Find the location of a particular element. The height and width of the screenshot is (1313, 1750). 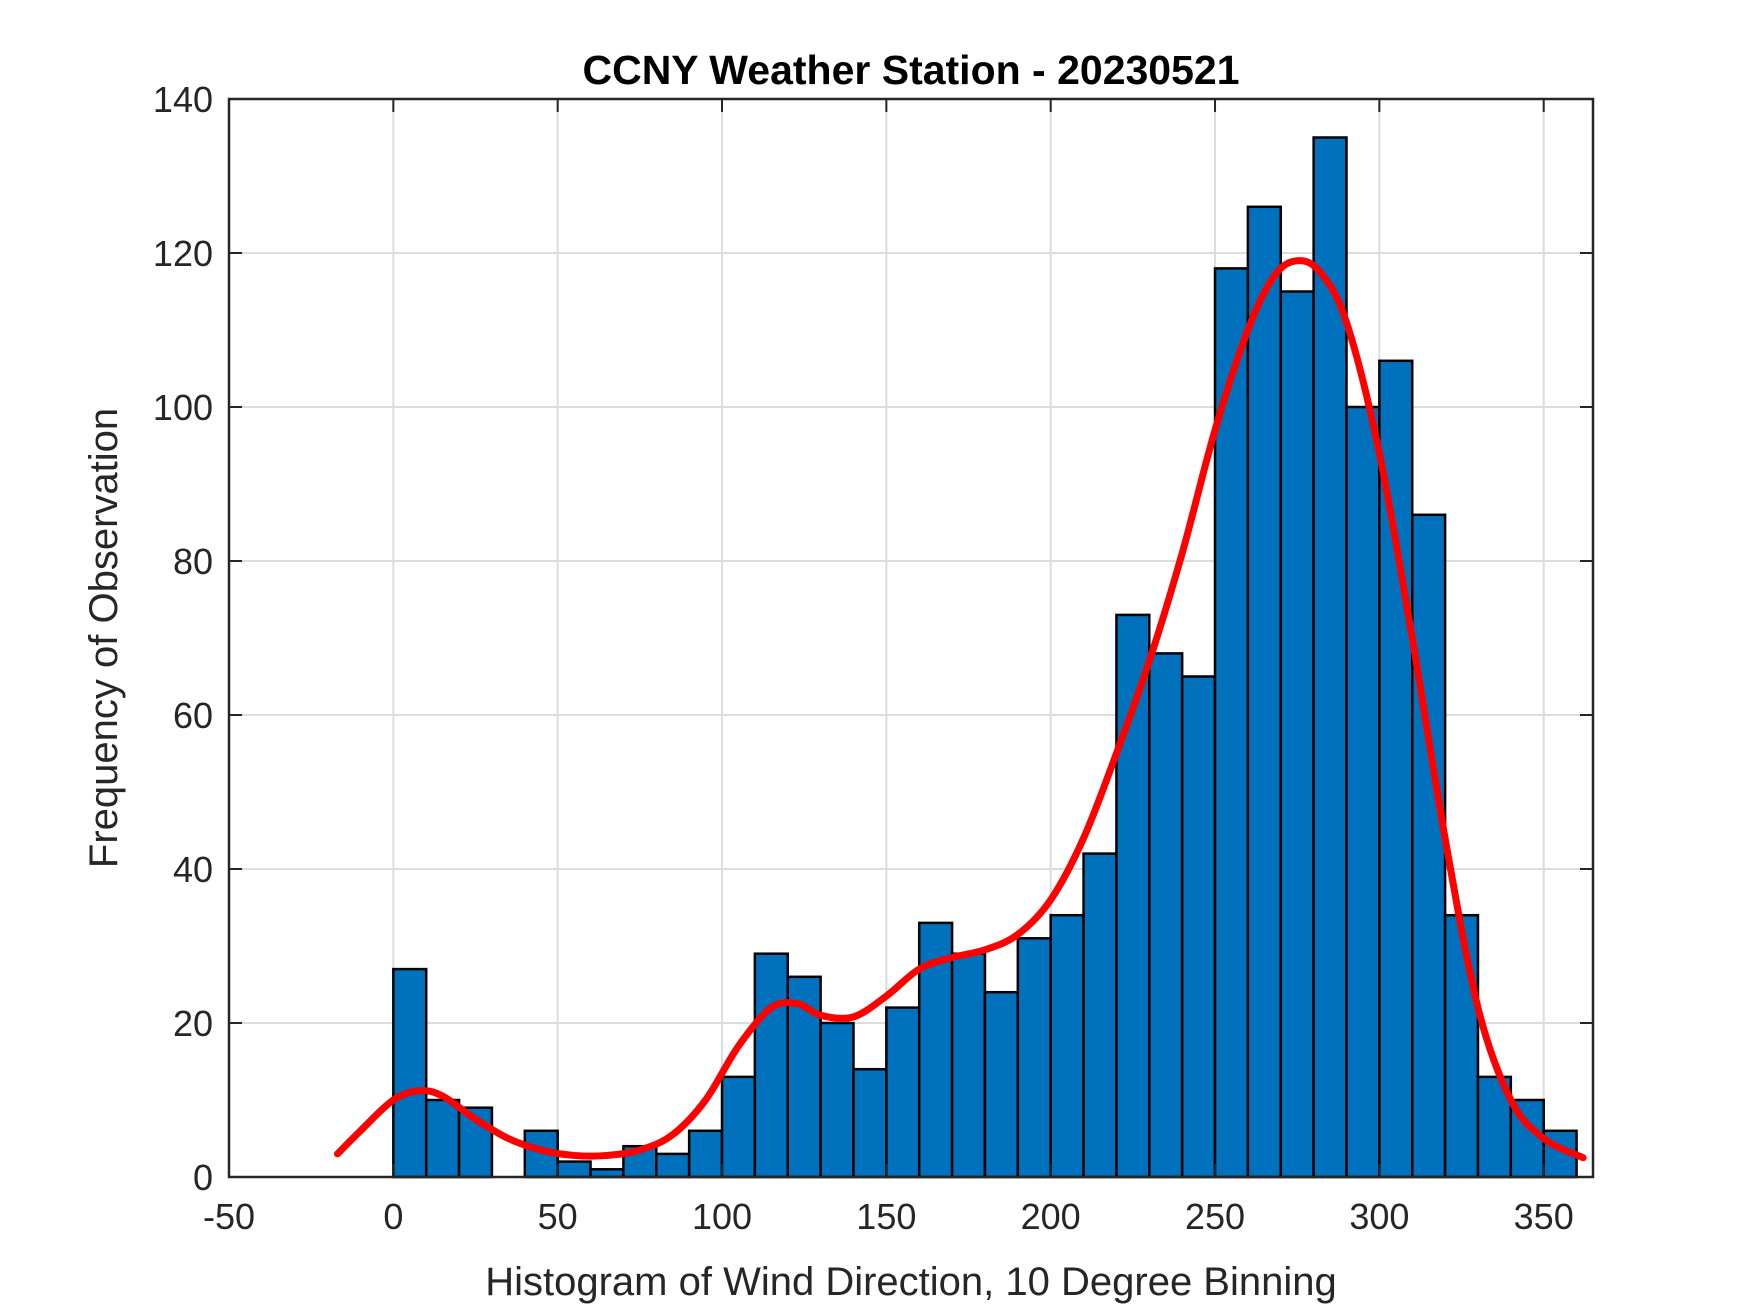

y-tick-label: 0 is located at coordinates (203, 1177).